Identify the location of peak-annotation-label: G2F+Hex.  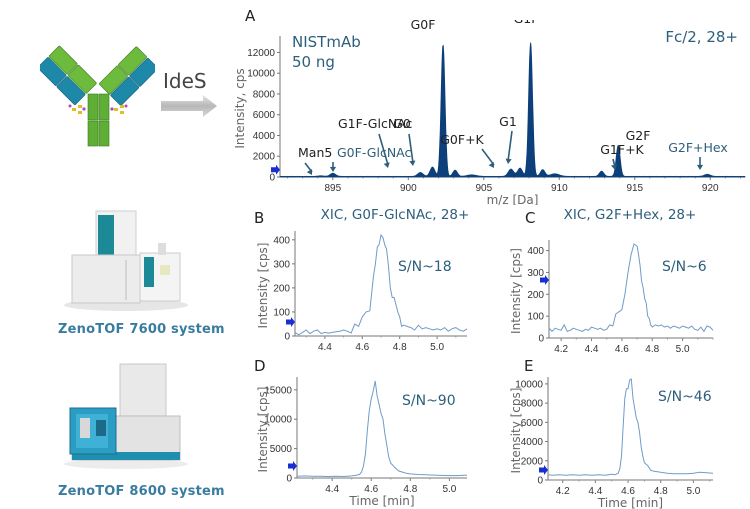
(698, 147).